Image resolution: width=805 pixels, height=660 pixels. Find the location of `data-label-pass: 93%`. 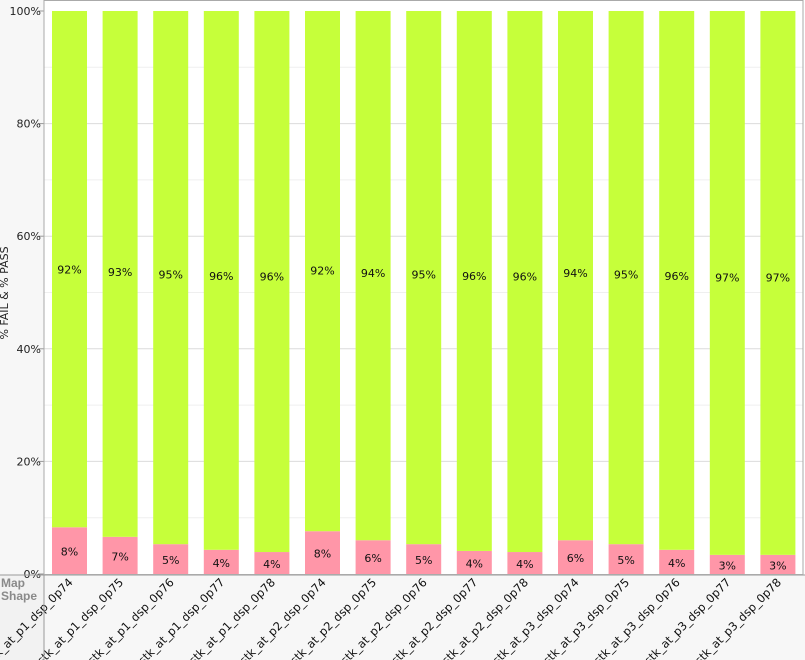

data-label-pass: 93% is located at coordinates (120, 272).